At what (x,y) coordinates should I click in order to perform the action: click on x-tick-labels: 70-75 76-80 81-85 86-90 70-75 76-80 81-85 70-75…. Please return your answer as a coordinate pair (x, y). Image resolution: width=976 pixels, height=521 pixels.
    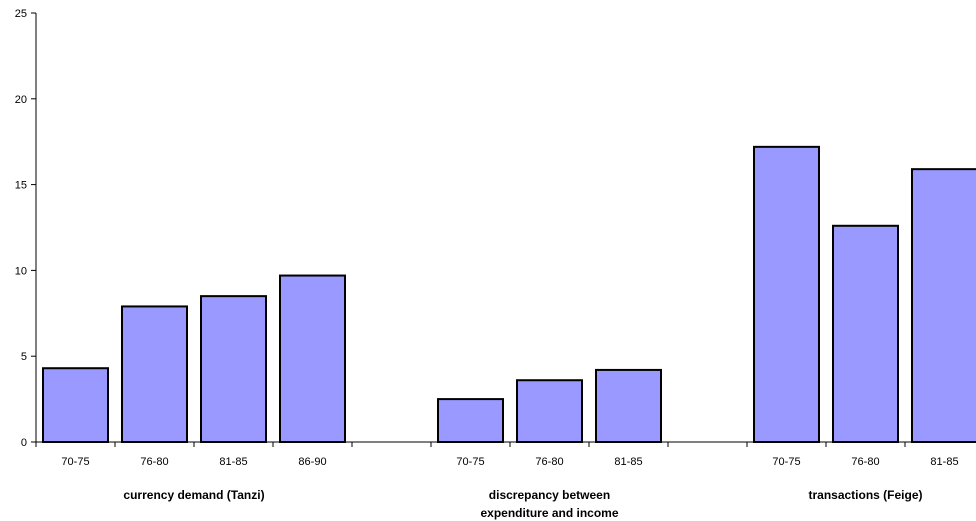
    Looking at the image, I should click on (509, 462).